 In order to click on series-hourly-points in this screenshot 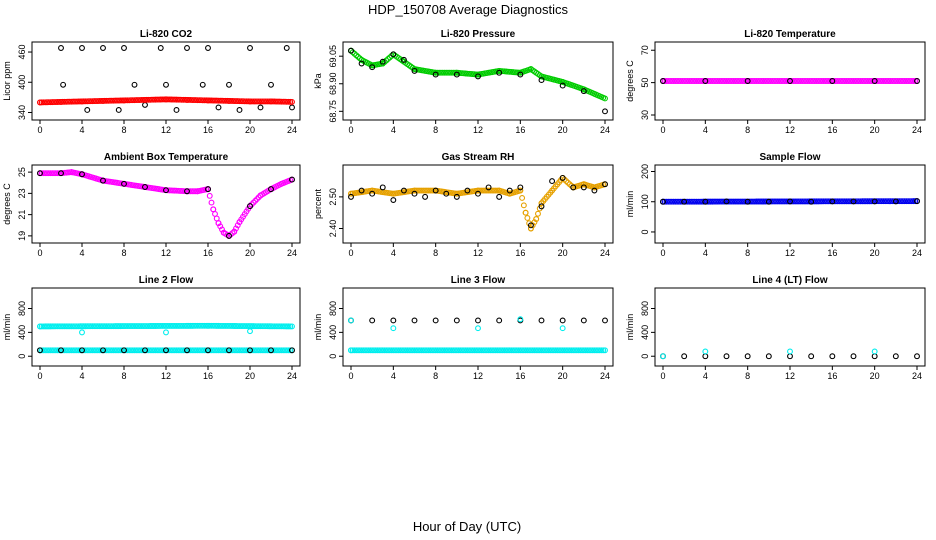, I will do `click(478, 201)`.